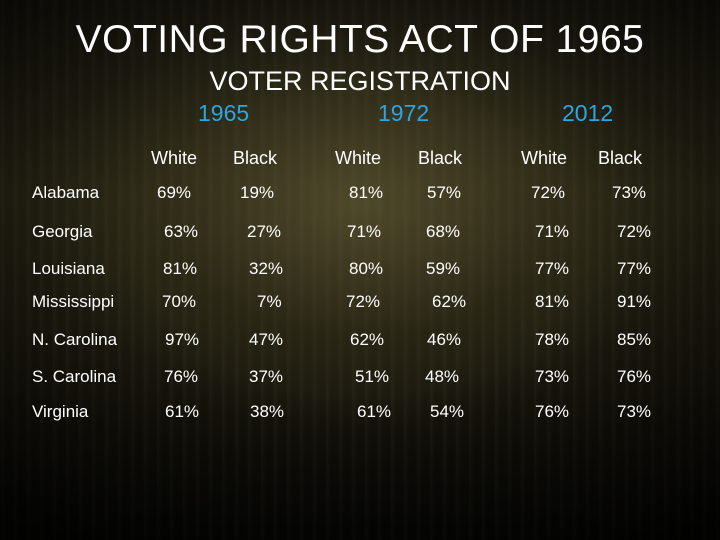 Image resolution: width=720 pixels, height=540 pixels. I want to click on percentage-cell: 70%, so click(179, 301).